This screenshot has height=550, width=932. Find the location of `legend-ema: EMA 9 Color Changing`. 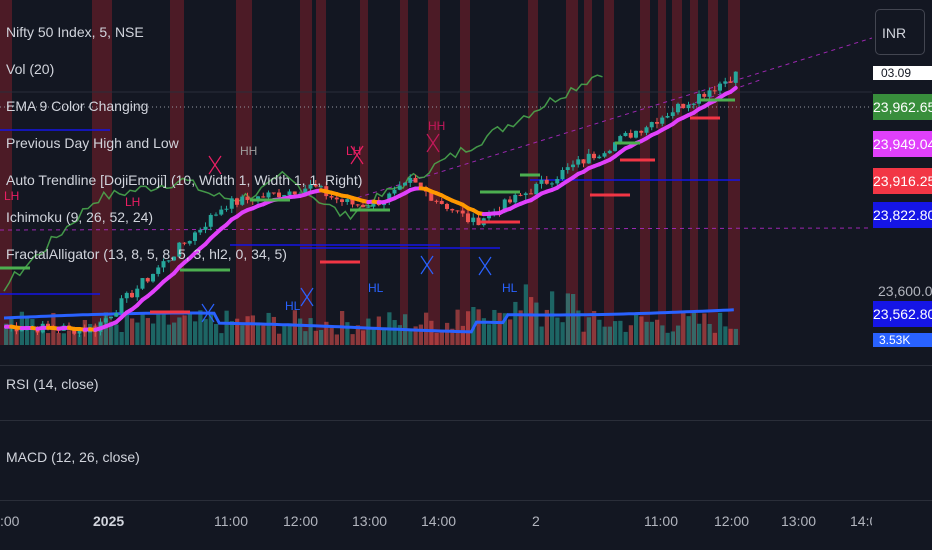

legend-ema: EMA 9 Color Changing is located at coordinates (77, 106).